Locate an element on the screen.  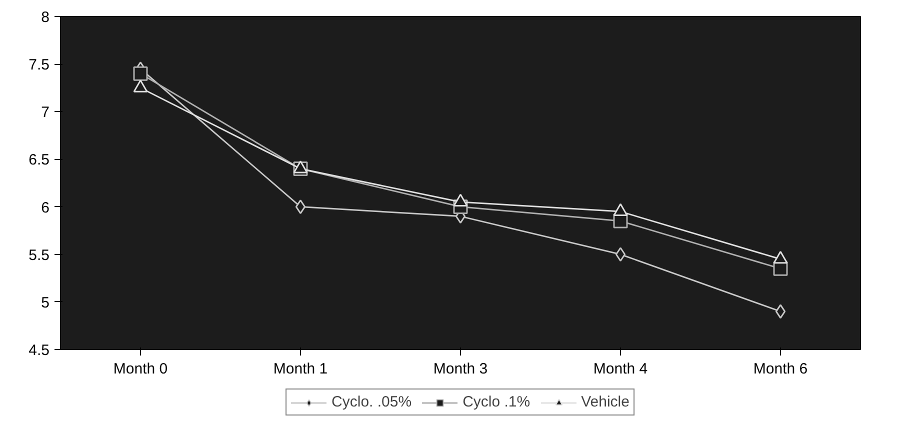
x-tick-label: Month 1 is located at coordinates (300, 369).